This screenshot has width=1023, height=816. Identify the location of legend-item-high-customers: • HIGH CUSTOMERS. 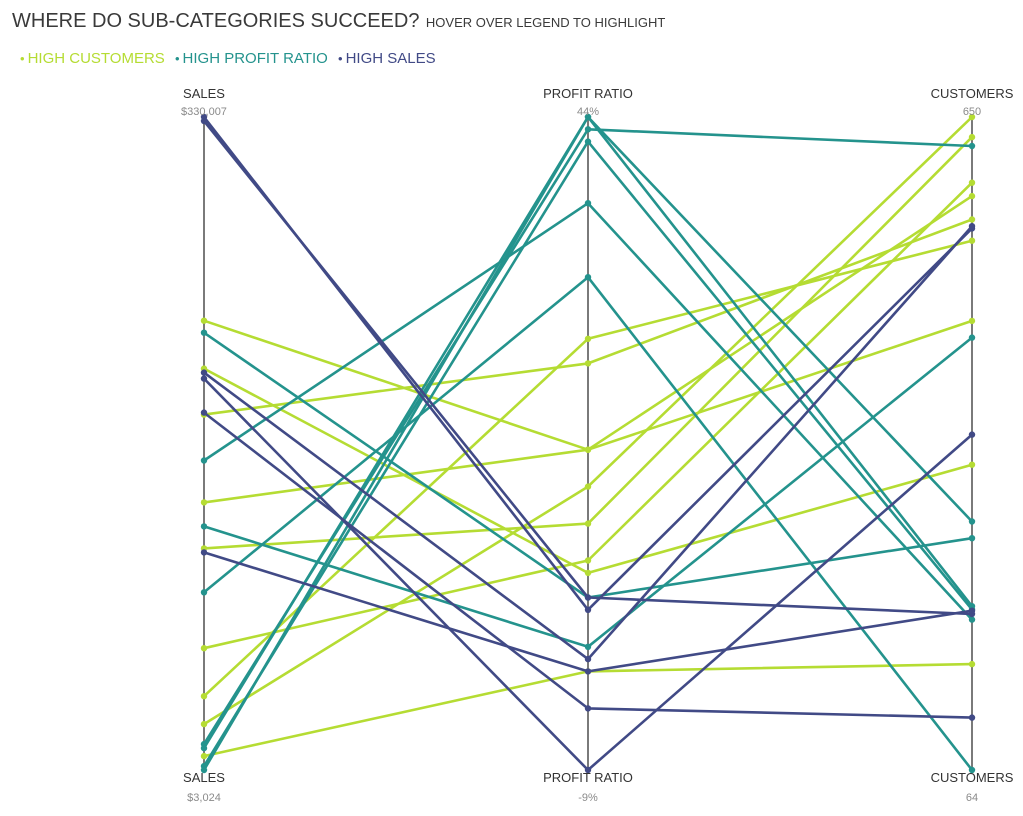
(92, 58).